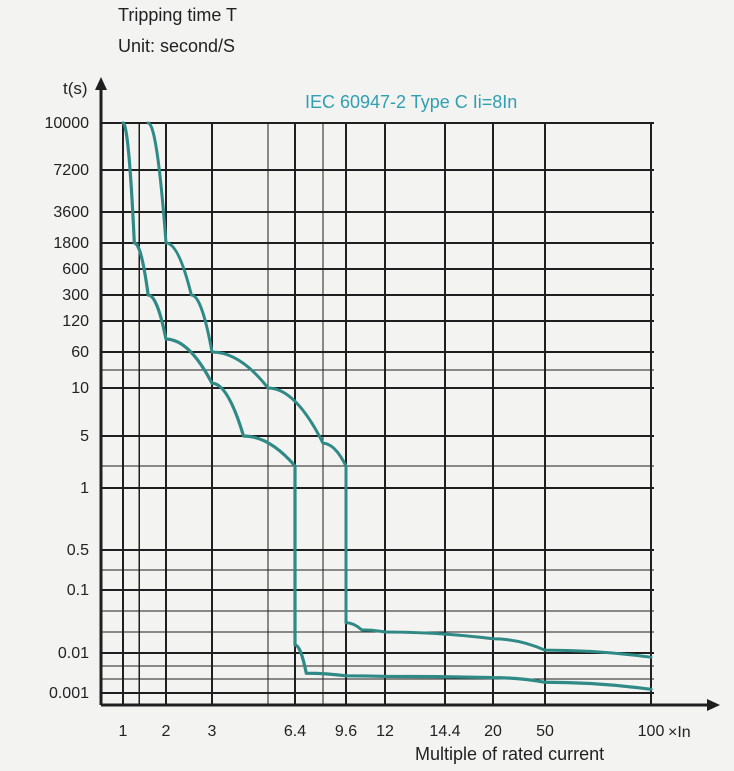 The image size is (734, 771). Describe the element at coordinates (123, 731) in the screenshot. I see `x-tick-label: 1` at that location.